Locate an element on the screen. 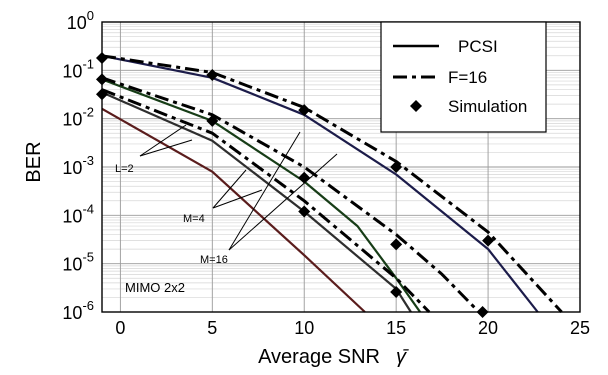  y-tick-label: 10⁻⁶ is located at coordinates (78, 310).